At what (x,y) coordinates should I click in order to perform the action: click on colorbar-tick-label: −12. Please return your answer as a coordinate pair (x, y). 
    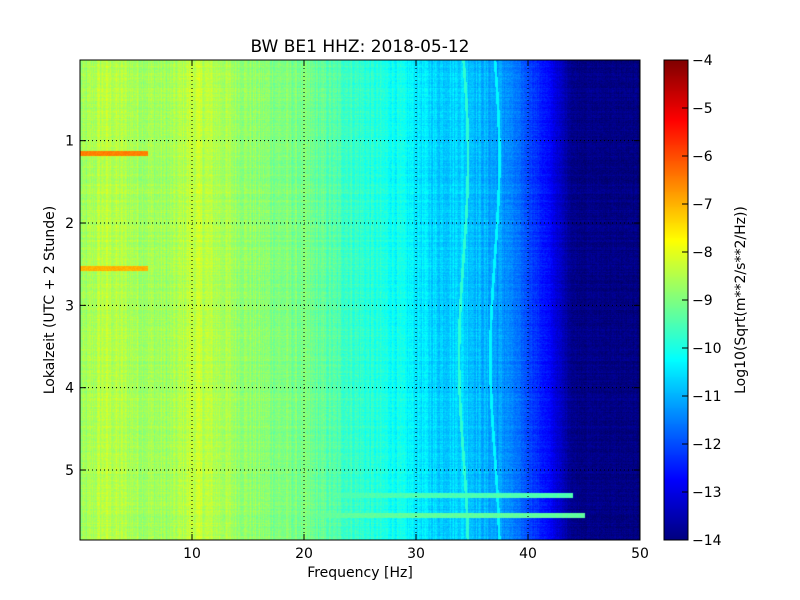
    Looking at the image, I should click on (707, 445).